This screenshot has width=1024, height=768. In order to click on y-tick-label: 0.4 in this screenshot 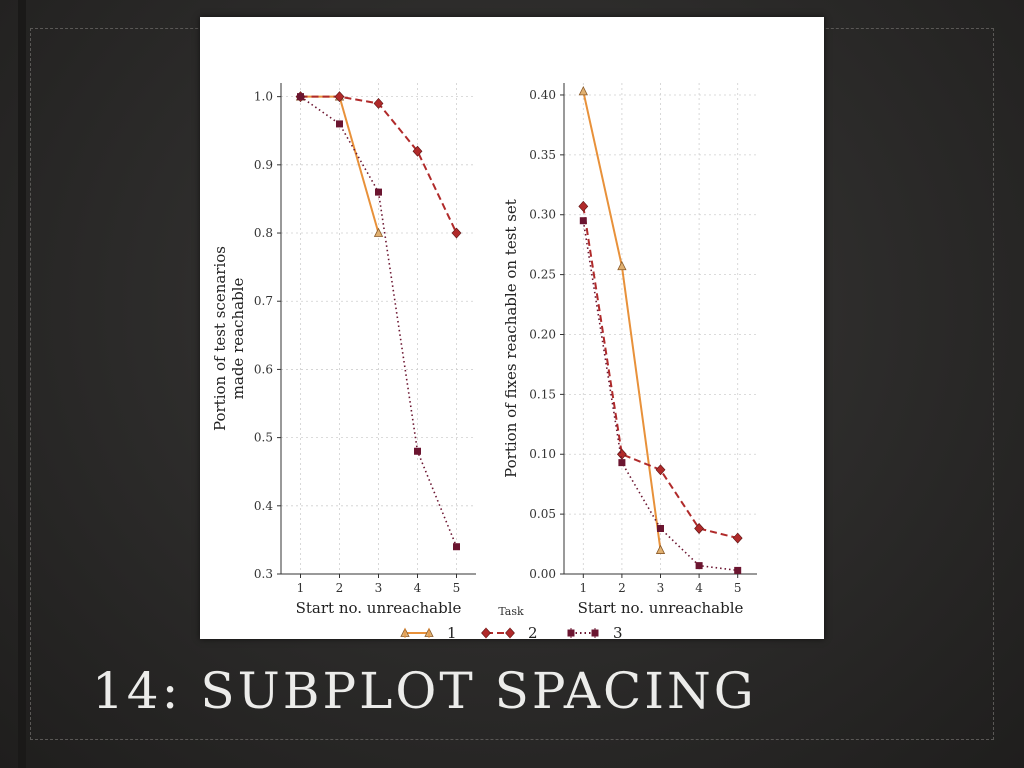, I will do `click(263, 506)`.